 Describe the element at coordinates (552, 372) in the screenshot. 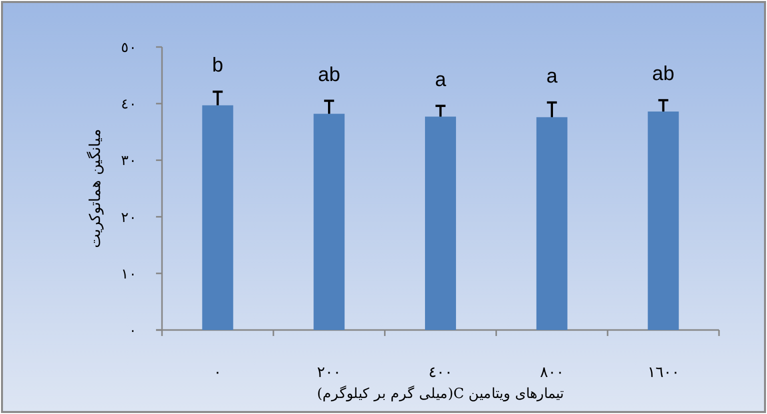

I see `x-tick-label: ٨٠٠` at that location.